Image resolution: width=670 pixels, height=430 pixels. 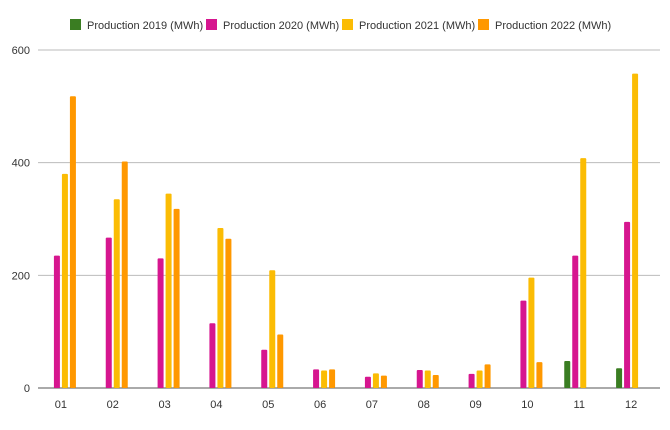 I want to click on x-tick-label: 08, so click(x=424, y=405).